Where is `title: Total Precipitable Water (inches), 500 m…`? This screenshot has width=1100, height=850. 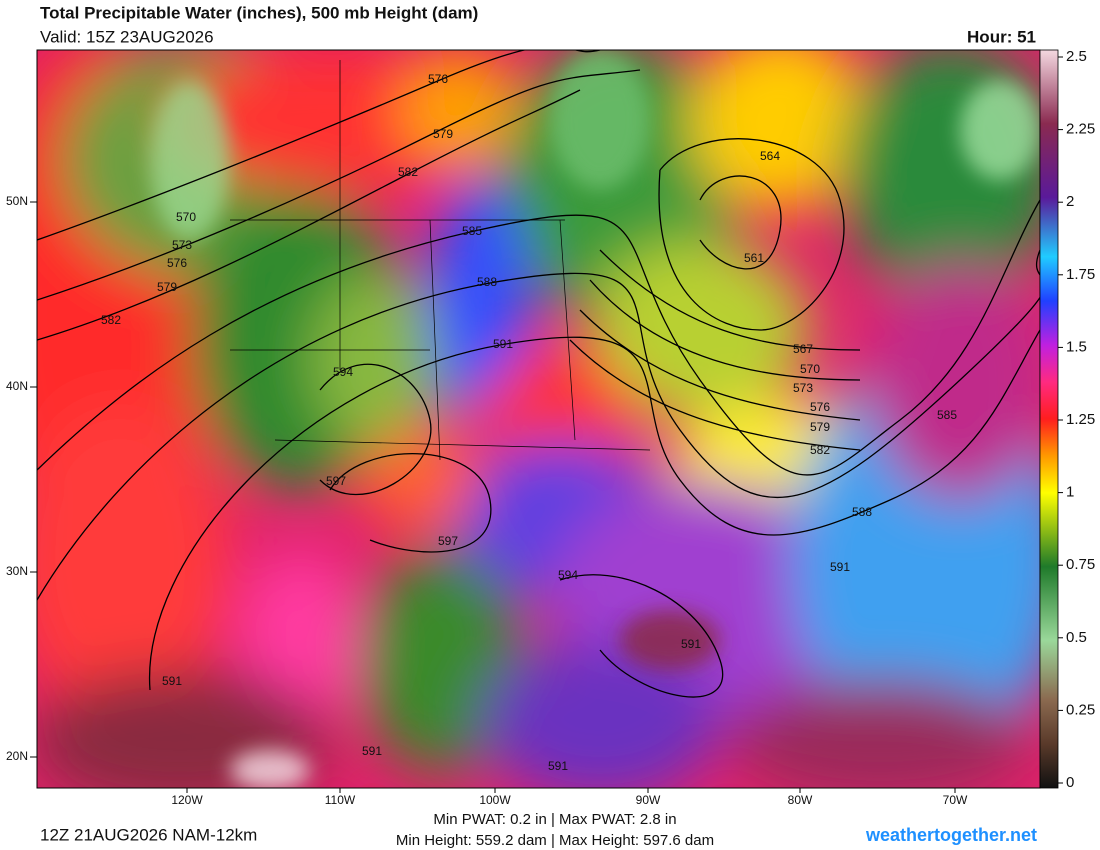 title: Total Precipitable Water (inches), 500 m… is located at coordinates (259, 12).